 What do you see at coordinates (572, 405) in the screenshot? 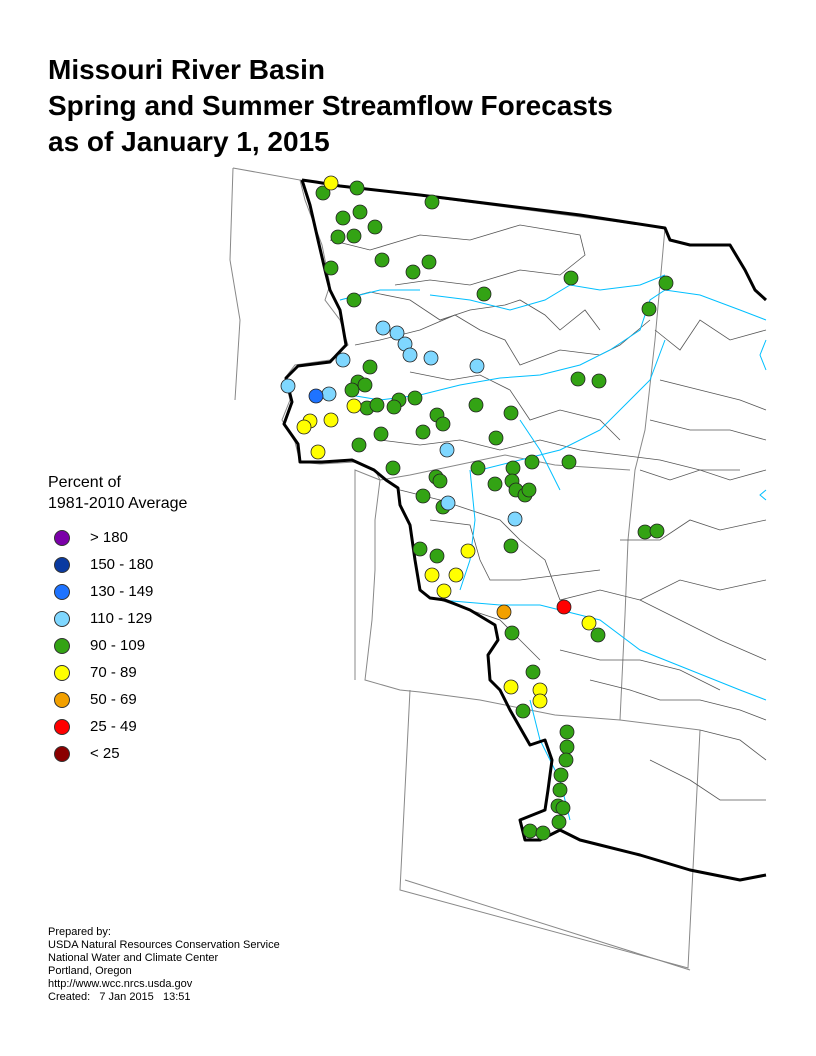
I see `river-yellowstone` at bounding box center [572, 405].